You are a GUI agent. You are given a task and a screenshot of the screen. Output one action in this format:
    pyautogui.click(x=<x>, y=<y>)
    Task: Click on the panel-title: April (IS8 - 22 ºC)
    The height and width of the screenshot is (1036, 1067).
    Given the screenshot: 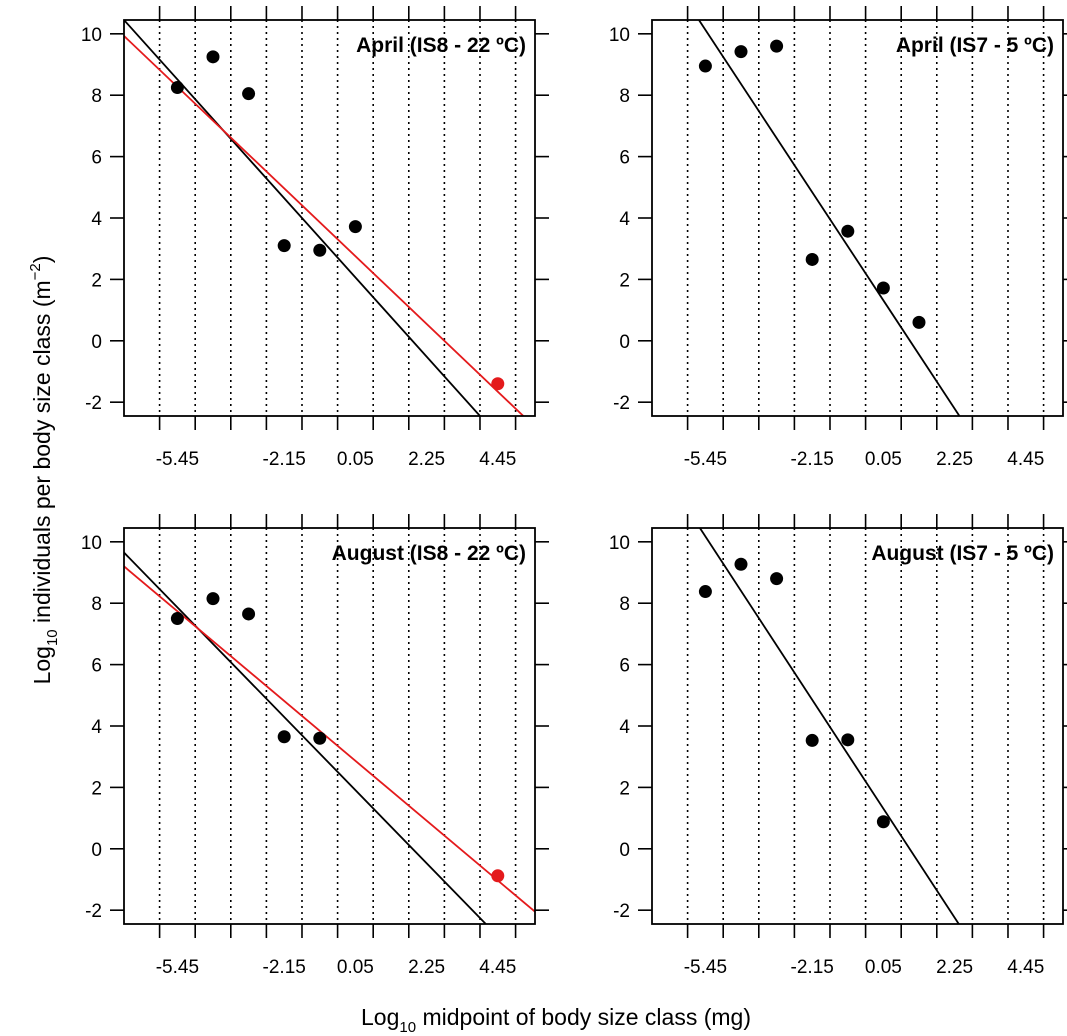 What is the action you would take?
    pyautogui.click(x=441, y=45)
    